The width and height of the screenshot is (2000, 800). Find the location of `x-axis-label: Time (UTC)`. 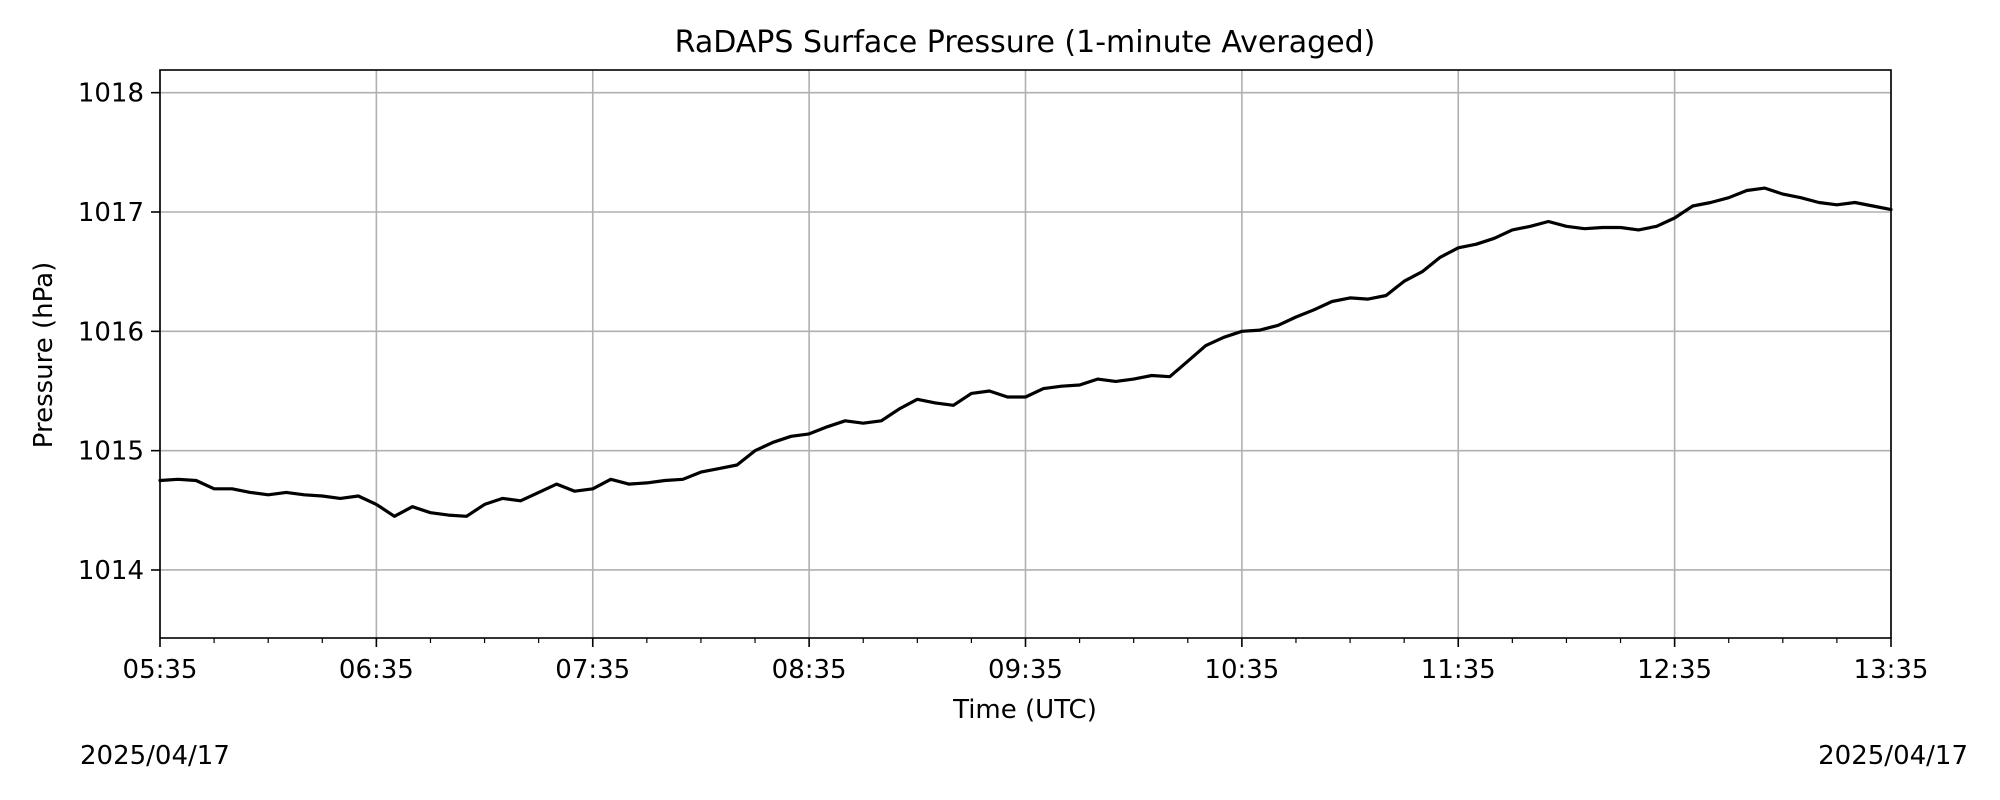

x-axis-label: Time (UTC) is located at coordinates (1024, 710).